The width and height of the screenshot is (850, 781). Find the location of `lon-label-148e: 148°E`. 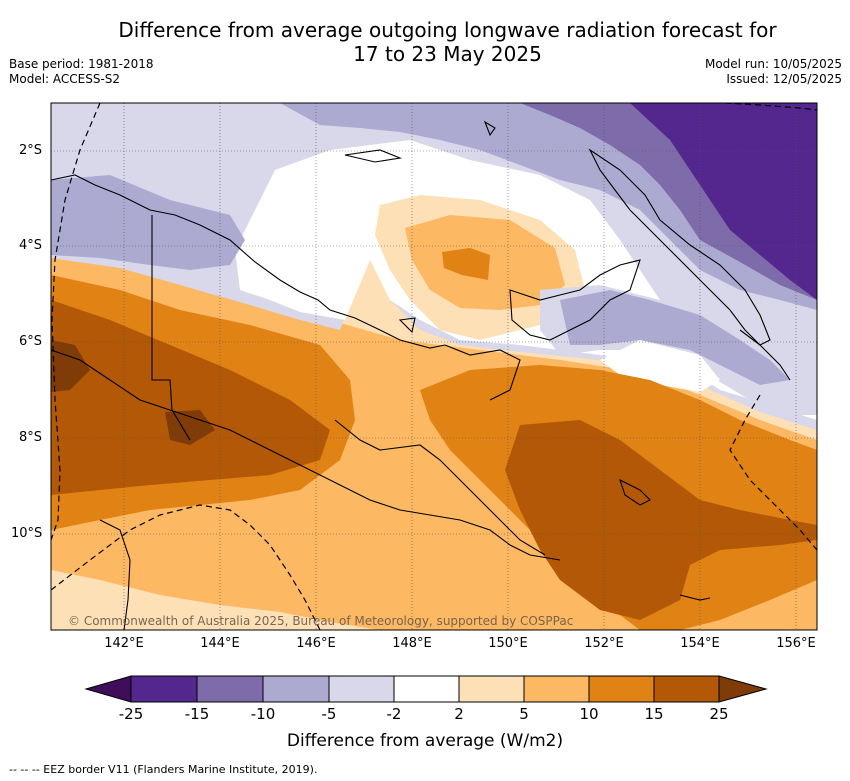

lon-label-148e: 148°E is located at coordinates (412, 643).